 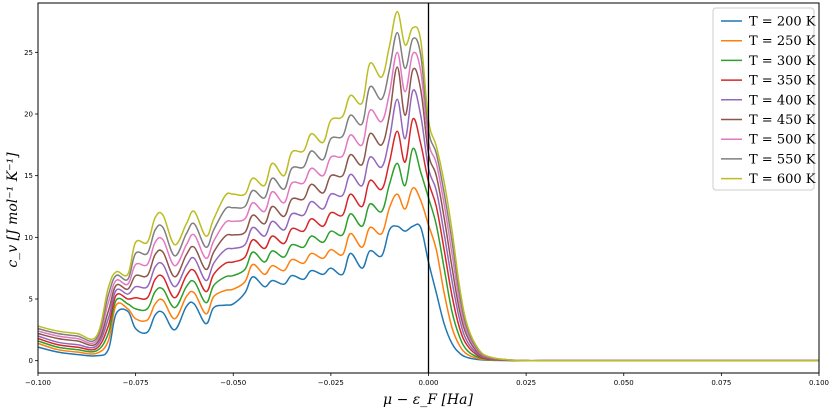 I want to click on y-tick-label: 10, so click(x=28, y=238).